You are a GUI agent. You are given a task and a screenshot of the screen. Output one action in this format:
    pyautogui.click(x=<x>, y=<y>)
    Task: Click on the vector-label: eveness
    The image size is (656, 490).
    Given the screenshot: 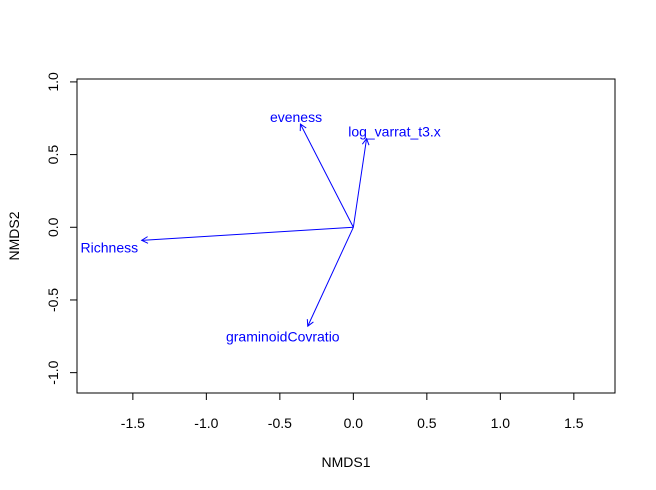 What is the action you would take?
    pyautogui.click(x=296, y=117)
    